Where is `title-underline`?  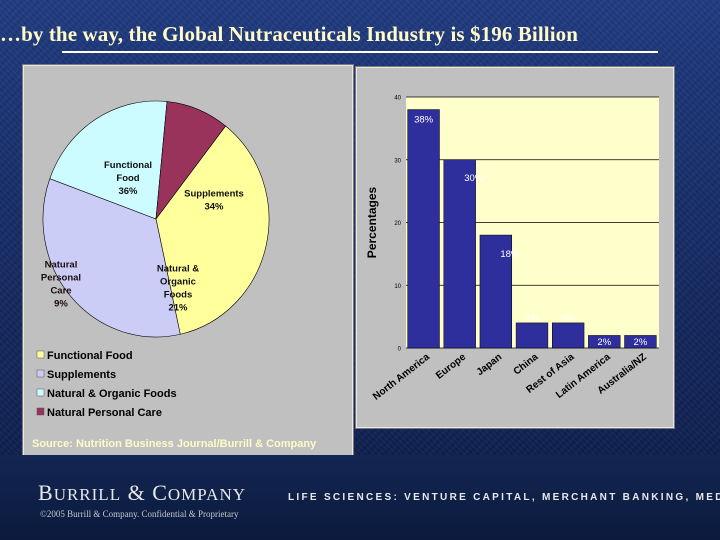
title-underline is located at coordinates (360, 52).